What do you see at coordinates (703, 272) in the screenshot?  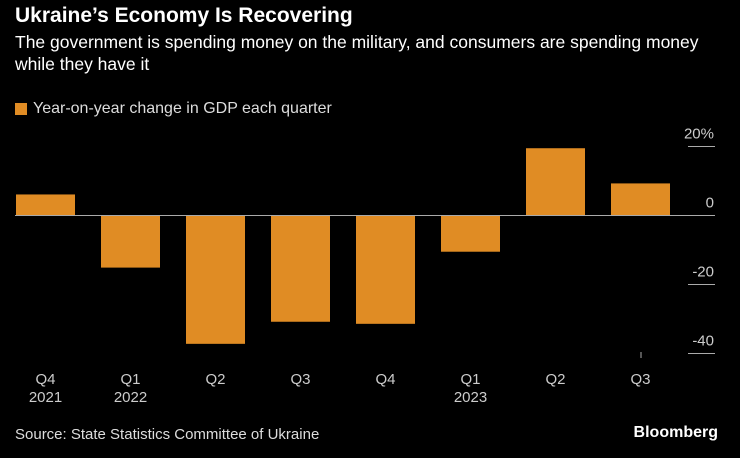 I see `y-tick-label: -20` at bounding box center [703, 272].